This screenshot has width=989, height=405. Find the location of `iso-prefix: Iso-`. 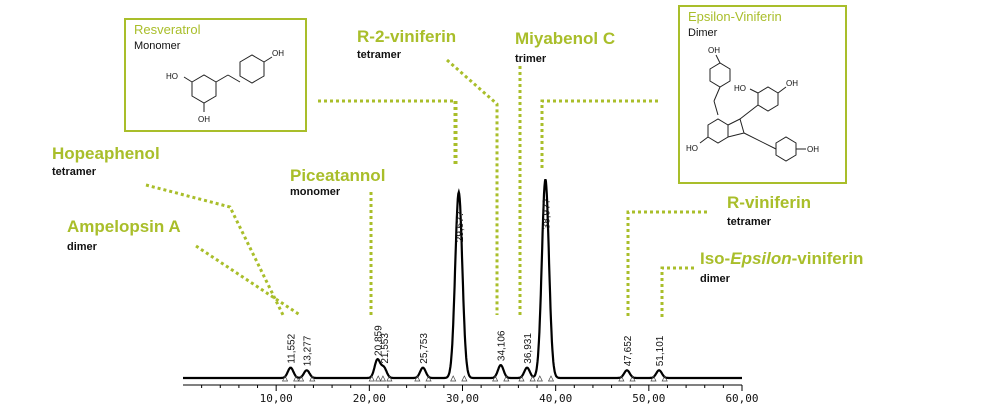

iso-prefix: Iso- is located at coordinates (715, 258).